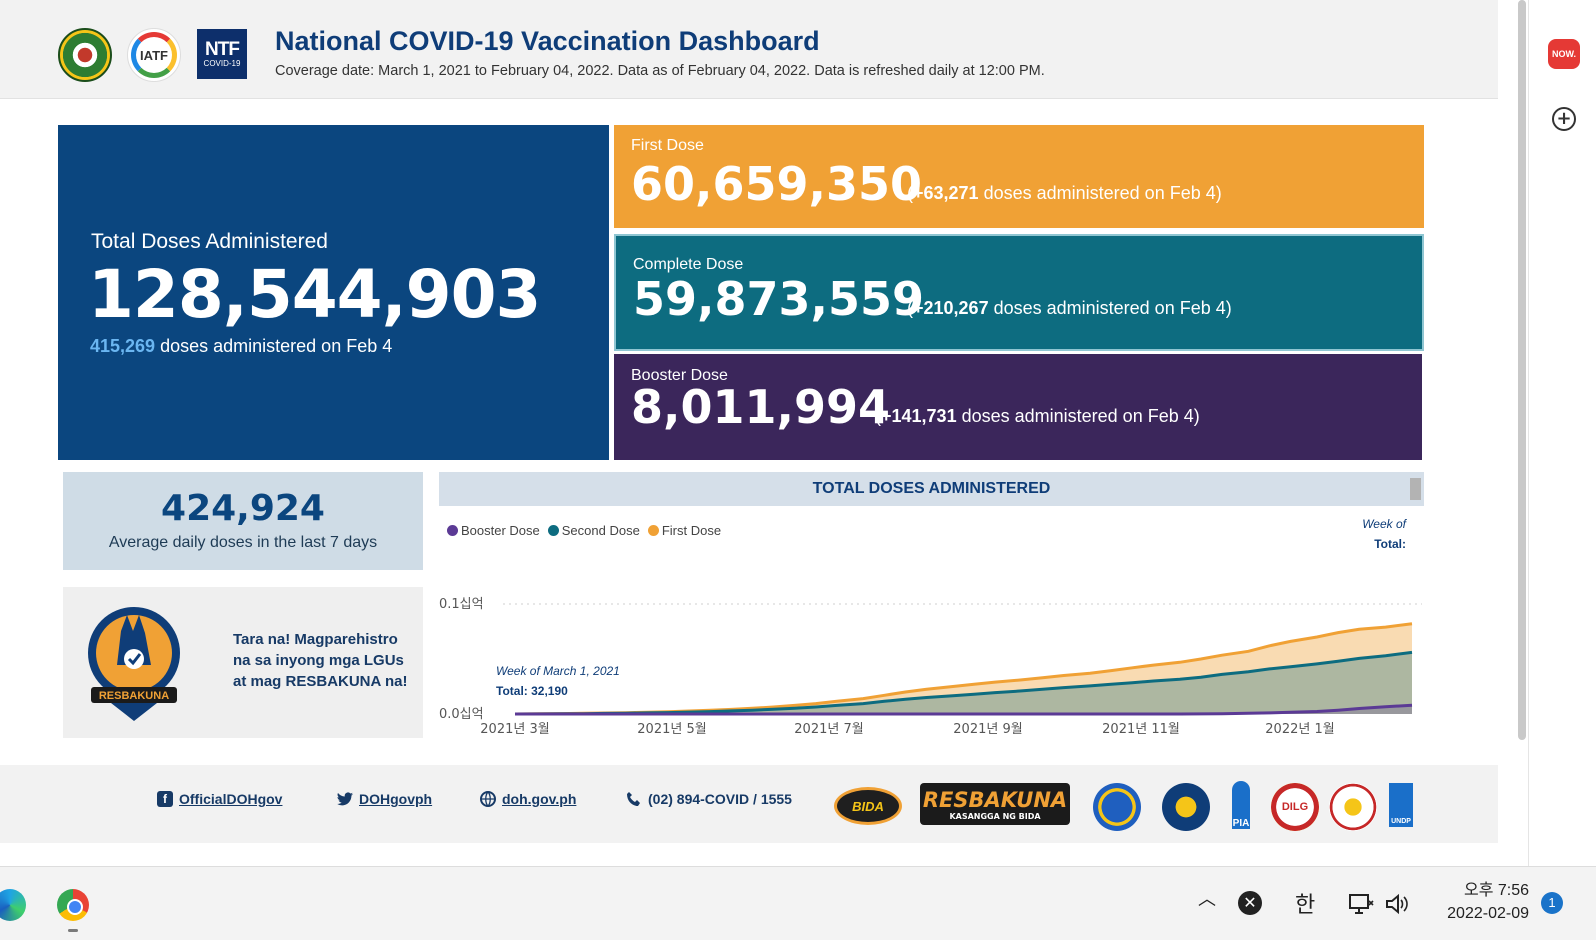 This screenshot has height=940, width=1596. Describe the element at coordinates (1305, 905) in the screenshot. I see `ime-indicator: 한` at that location.